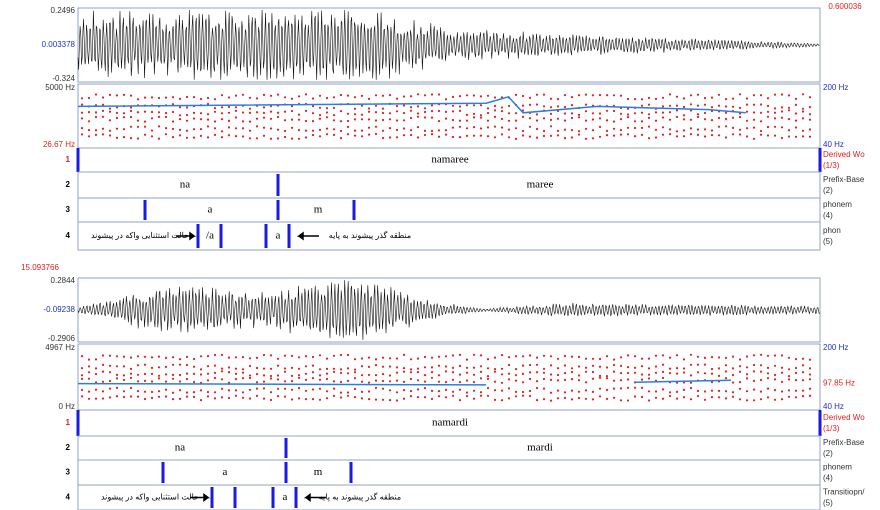 The image size is (880, 510). I want to click on tier, so click(449, 472).